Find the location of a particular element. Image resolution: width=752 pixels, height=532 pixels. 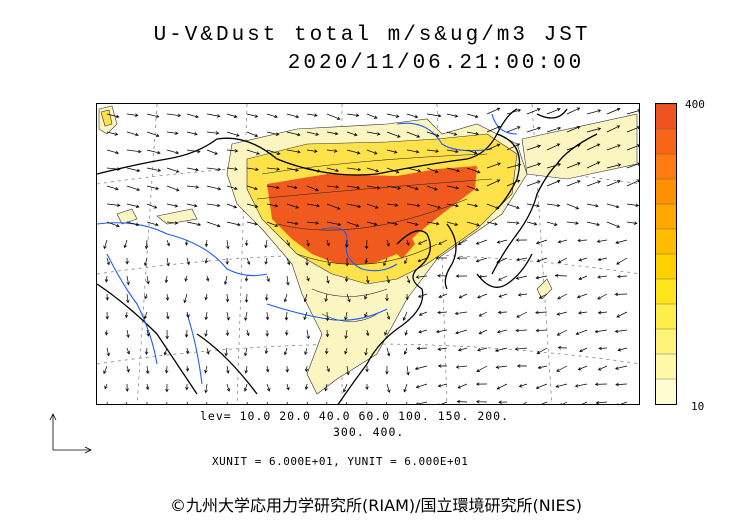

vector-units: XUNIT = 6.000E+01, YUNIT = 6.000E+01 is located at coordinates (340, 461).